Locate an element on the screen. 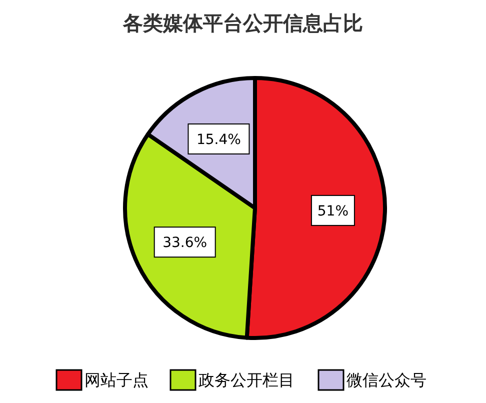 Image resolution: width=486 pixels, height=403 pixels. legend-label: 政务公开栏目 is located at coordinates (246, 380).